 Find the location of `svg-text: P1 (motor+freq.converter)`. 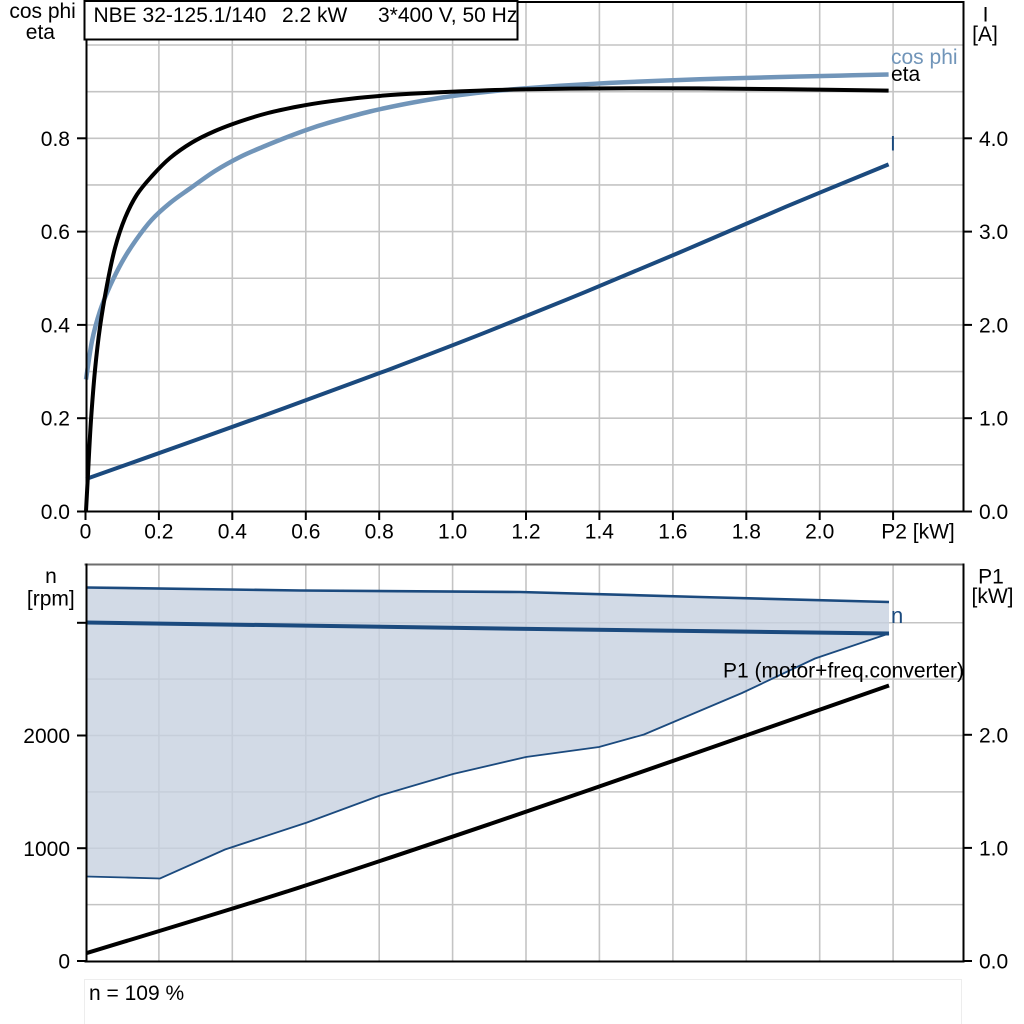

svg-text: P1 (motor+freq.converter) is located at coordinates (843, 671).